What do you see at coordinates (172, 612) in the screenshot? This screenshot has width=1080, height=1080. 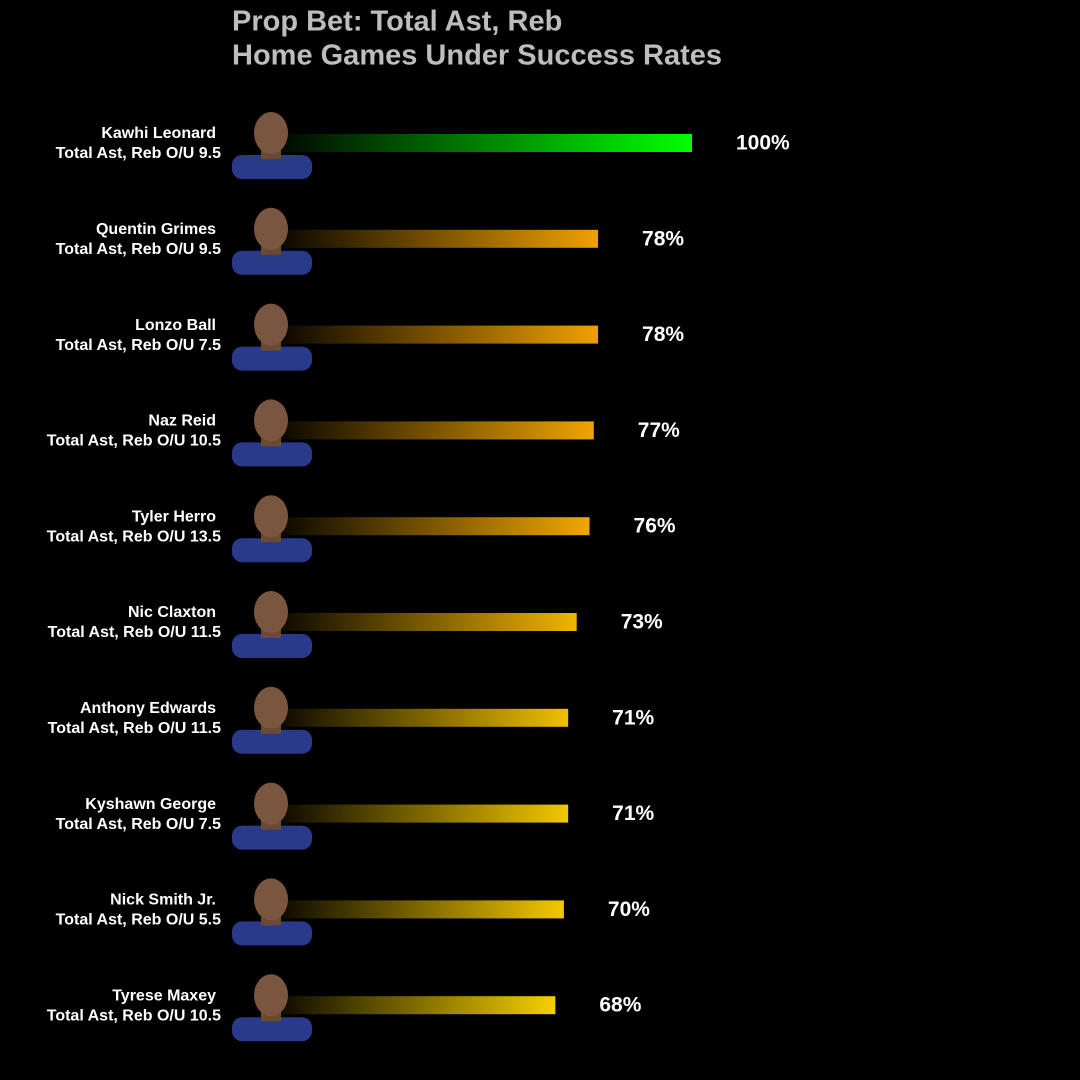 I see `player-name: Nic Claxton` at bounding box center [172, 612].